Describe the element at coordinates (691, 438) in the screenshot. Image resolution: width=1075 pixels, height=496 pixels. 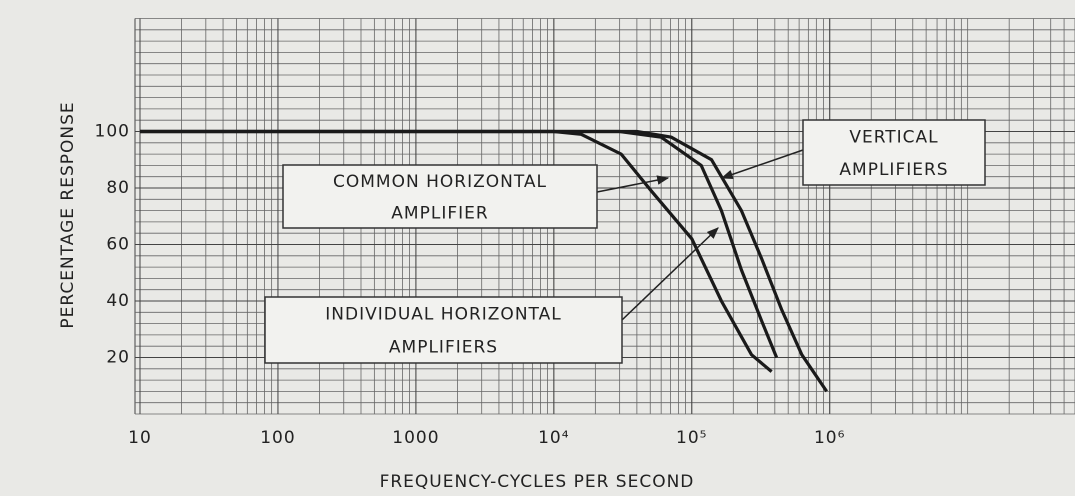
I see `x-tick-label: 10⁵` at that location.